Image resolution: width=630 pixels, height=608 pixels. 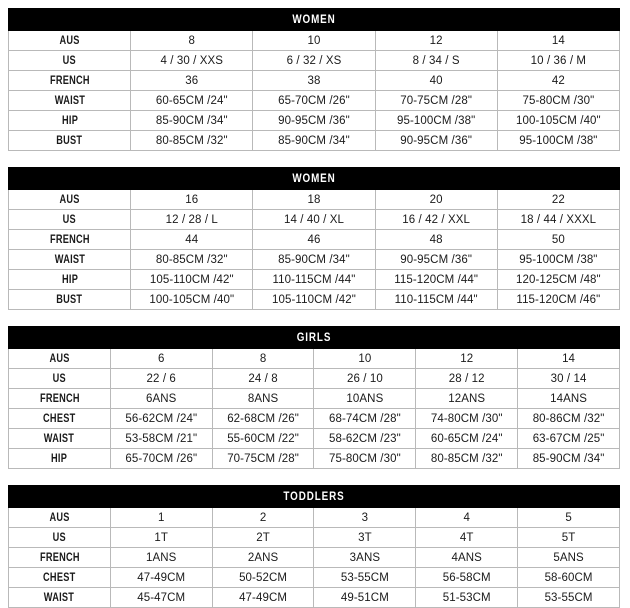 I want to click on table-cell: 110-115CM /44", so click(x=436, y=299).